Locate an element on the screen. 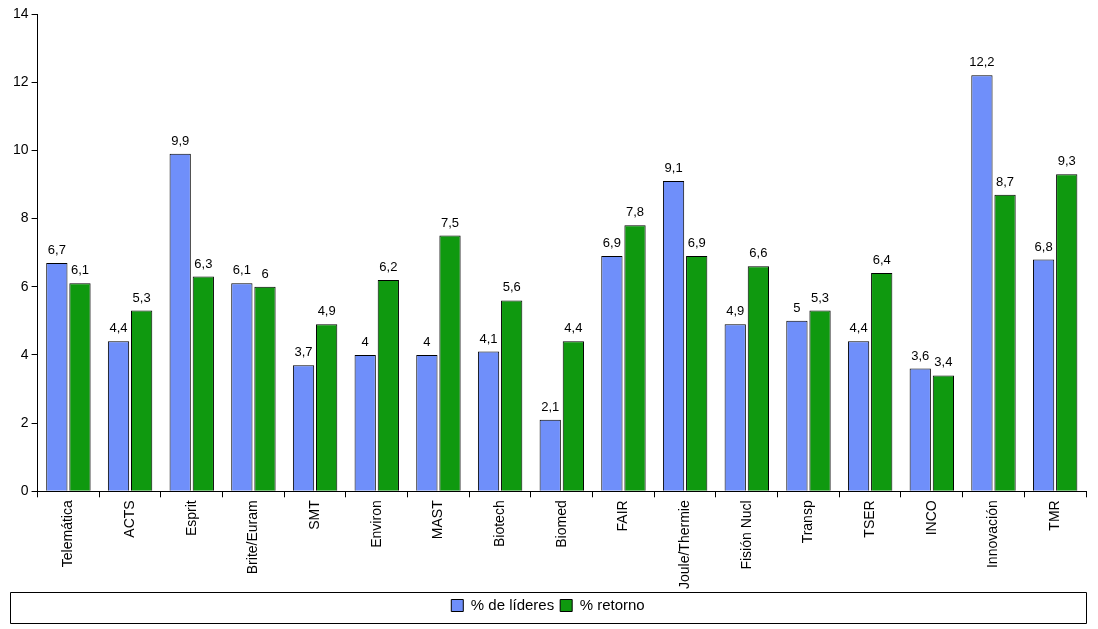 The width and height of the screenshot is (1098, 629). data-label: 8,7 is located at coordinates (1005, 181).